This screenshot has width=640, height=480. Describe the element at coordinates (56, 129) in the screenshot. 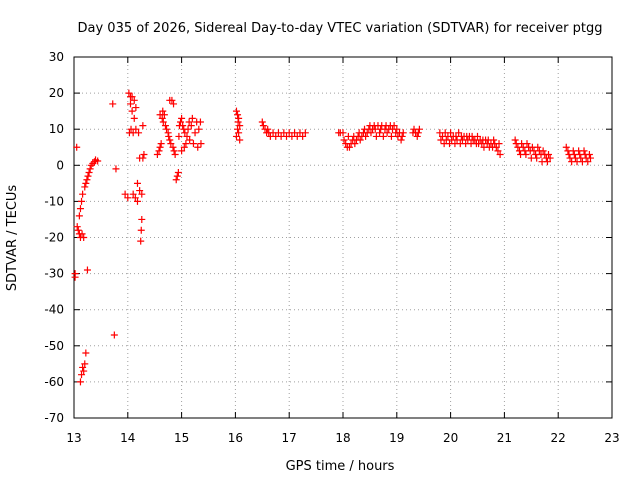

I see `y-tick-label: 10` at that location.